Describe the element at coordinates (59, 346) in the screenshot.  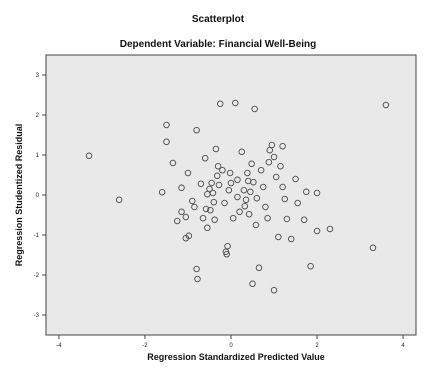
I see `x-tick-label: -4` at that location.